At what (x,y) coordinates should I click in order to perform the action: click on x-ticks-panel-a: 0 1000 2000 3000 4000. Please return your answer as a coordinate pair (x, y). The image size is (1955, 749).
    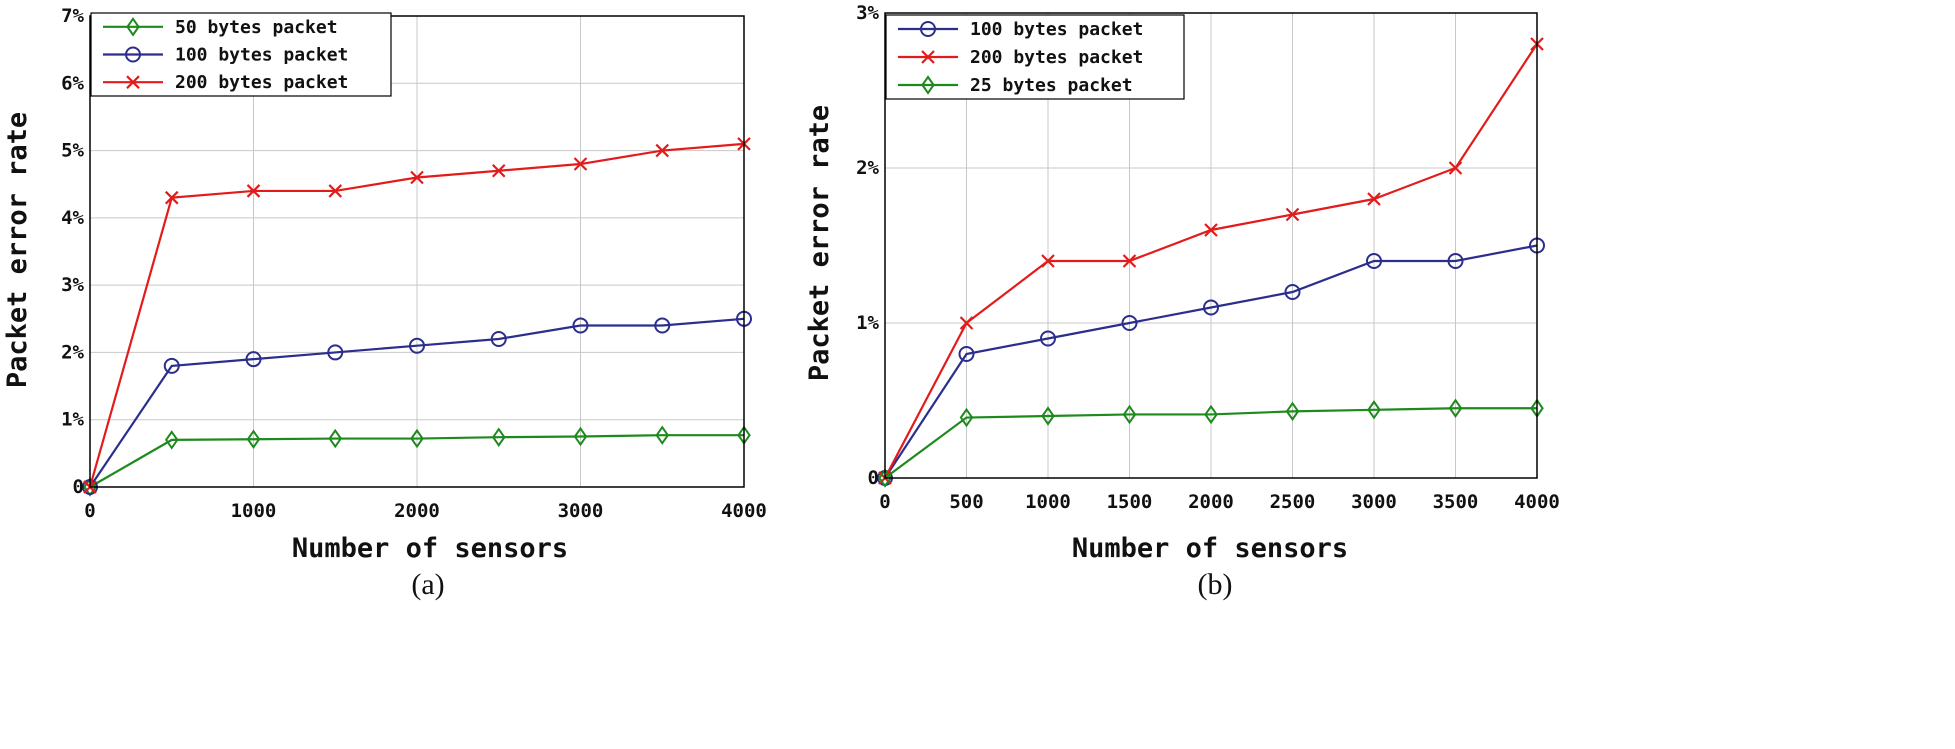
    Looking at the image, I should click on (425, 511).